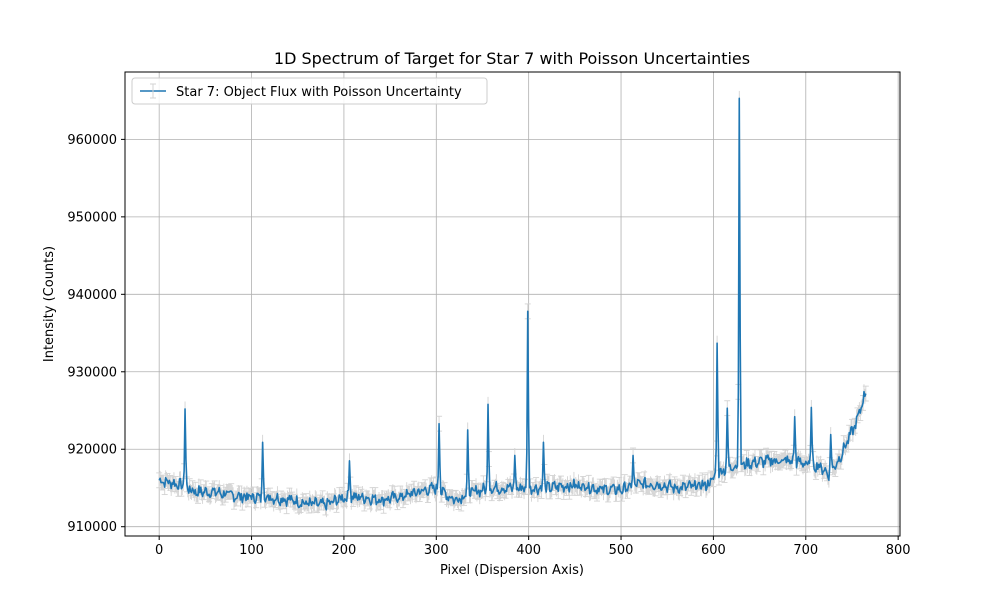 This screenshot has width=1000, height=600. I want to click on x-tick-label: 0, so click(159, 550).